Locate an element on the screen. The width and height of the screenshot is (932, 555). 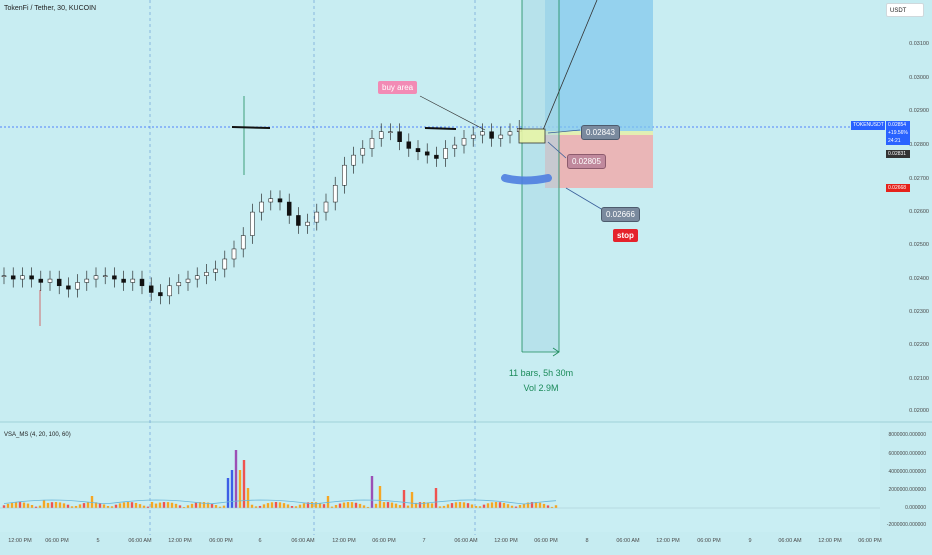
buy-box is located at coordinates (532, 136).